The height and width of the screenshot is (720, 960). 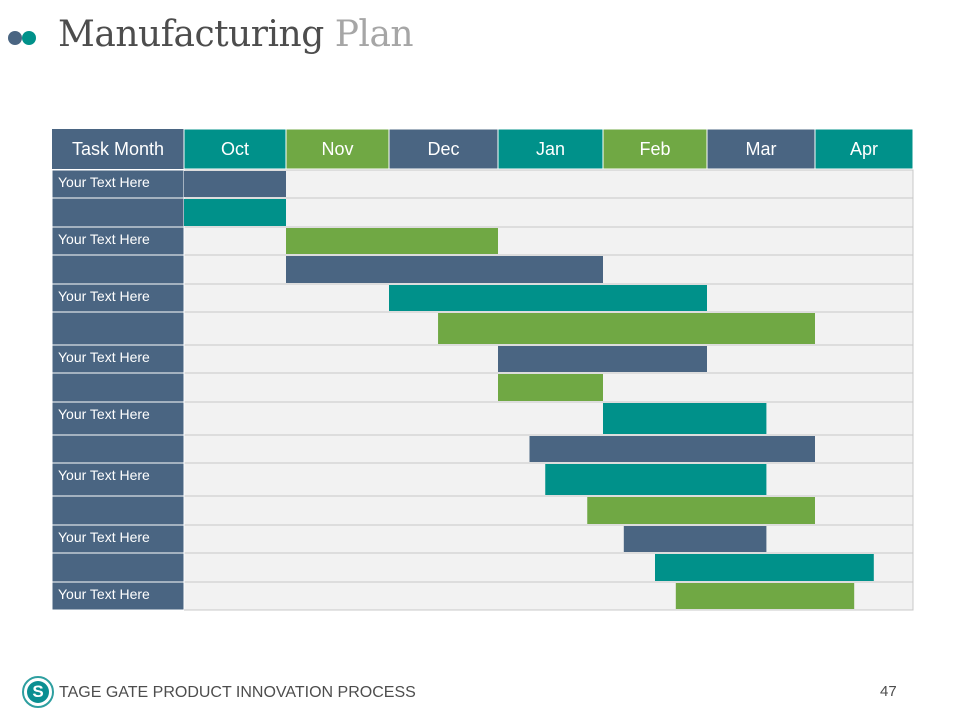 What do you see at coordinates (888, 691) in the screenshot?
I see `page-number: 47` at bounding box center [888, 691].